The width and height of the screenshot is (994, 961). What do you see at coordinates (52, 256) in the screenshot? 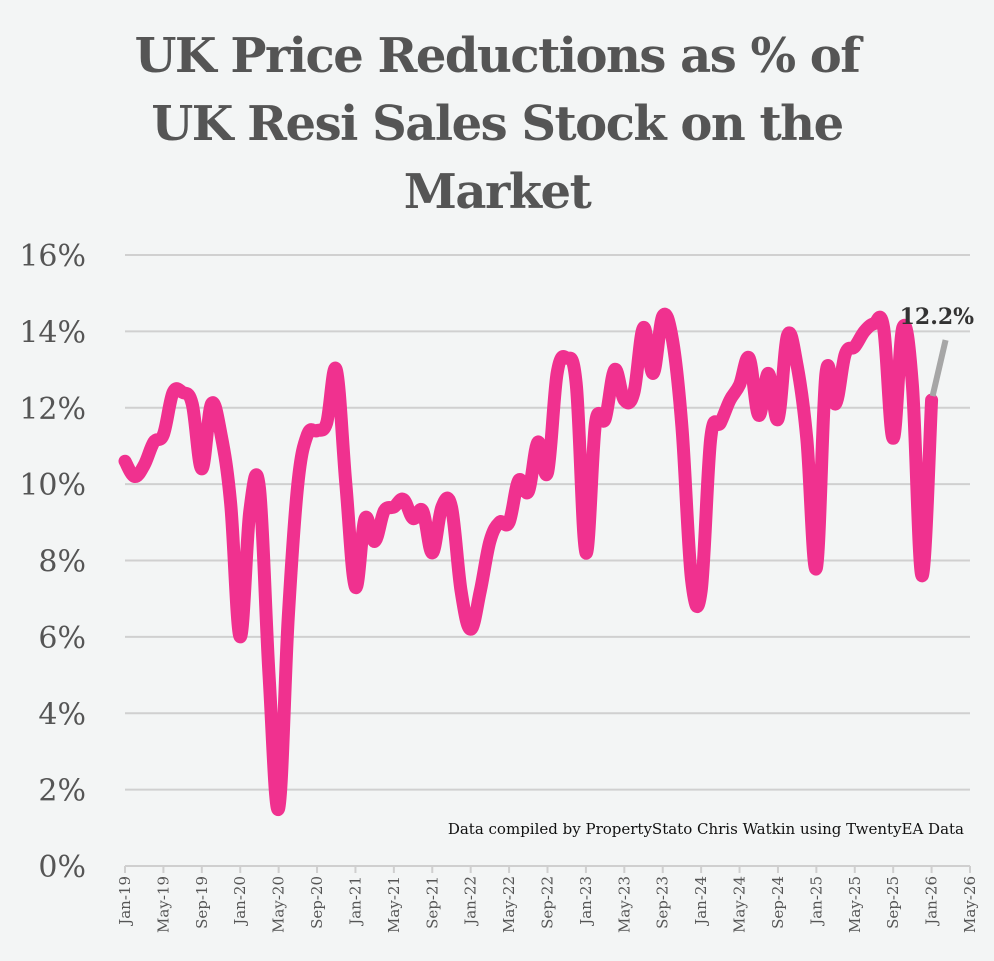
I see `y-tick-label: 16%` at bounding box center [52, 256].